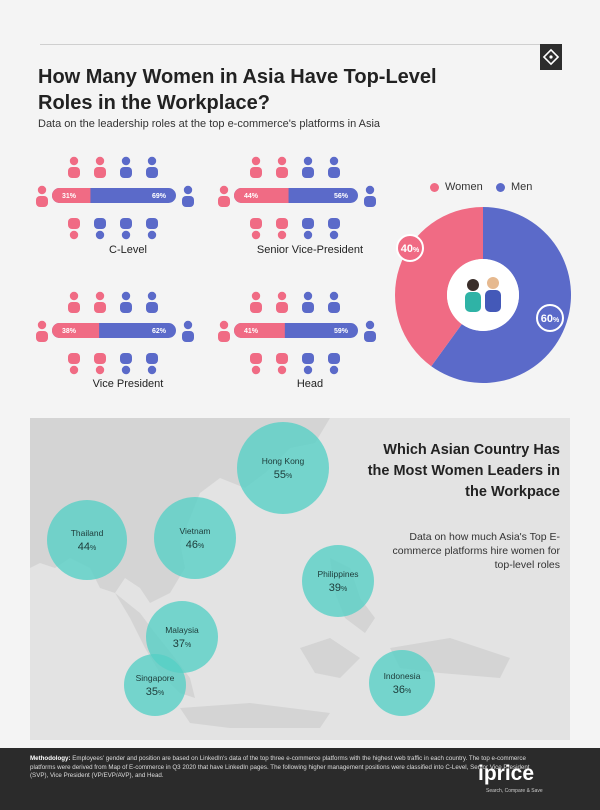  I want to click on role-label-svp: Senior Vice-President, so click(310, 250).